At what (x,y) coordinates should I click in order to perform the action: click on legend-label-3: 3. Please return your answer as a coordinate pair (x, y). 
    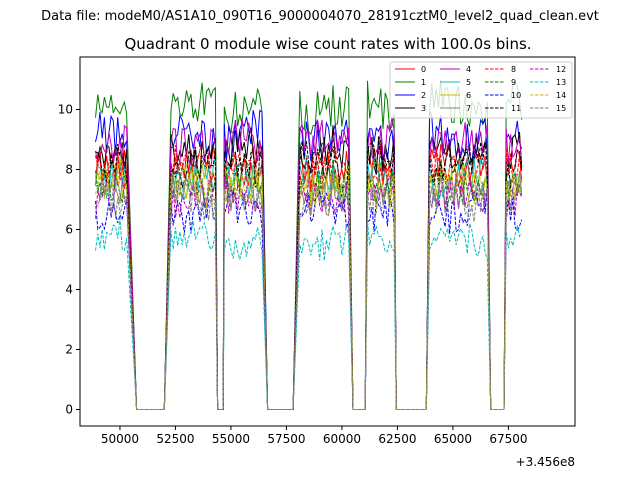
    Looking at the image, I should click on (423, 108).